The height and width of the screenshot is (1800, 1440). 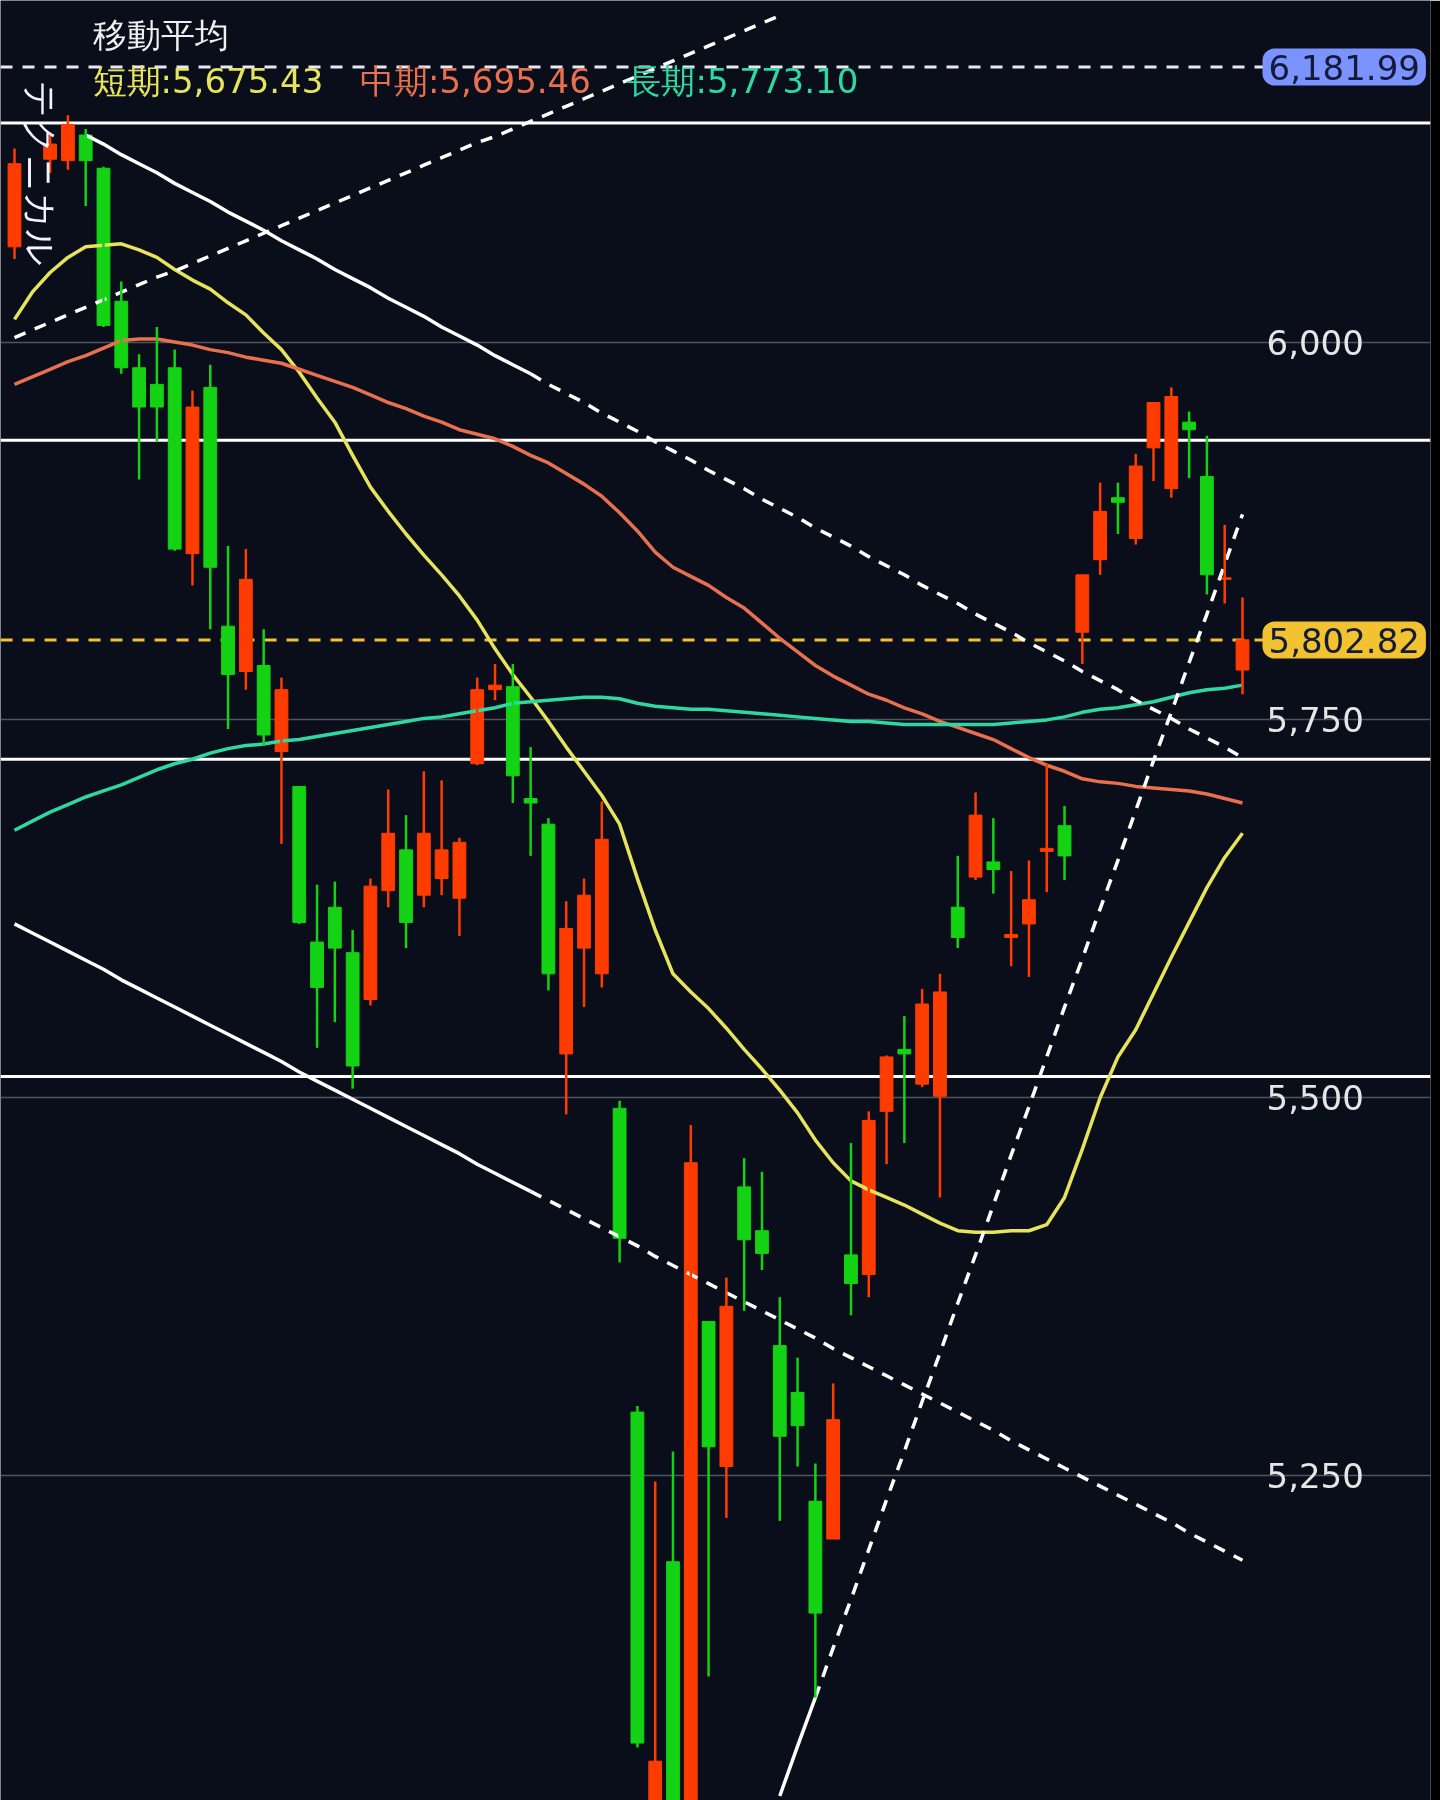 I want to click on legend-title: 移動平均, so click(x=160, y=34).